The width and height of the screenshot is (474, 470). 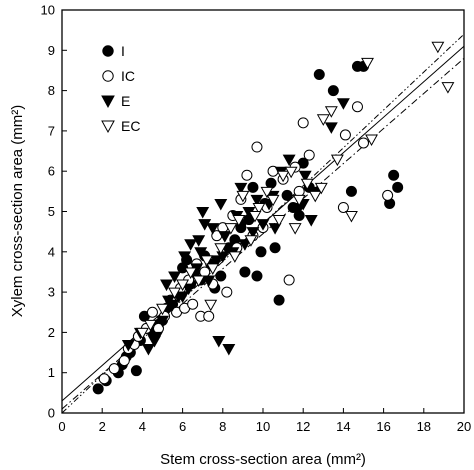 I want to click on x-tick-label: 16, so click(x=383, y=426).